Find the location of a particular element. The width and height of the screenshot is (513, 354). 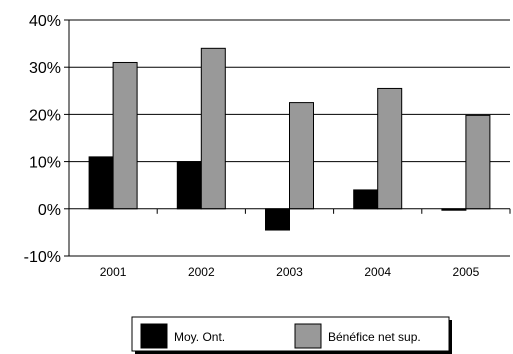

legend: Moy. Ont. Bénéfice net sup. is located at coordinates (291, 335).